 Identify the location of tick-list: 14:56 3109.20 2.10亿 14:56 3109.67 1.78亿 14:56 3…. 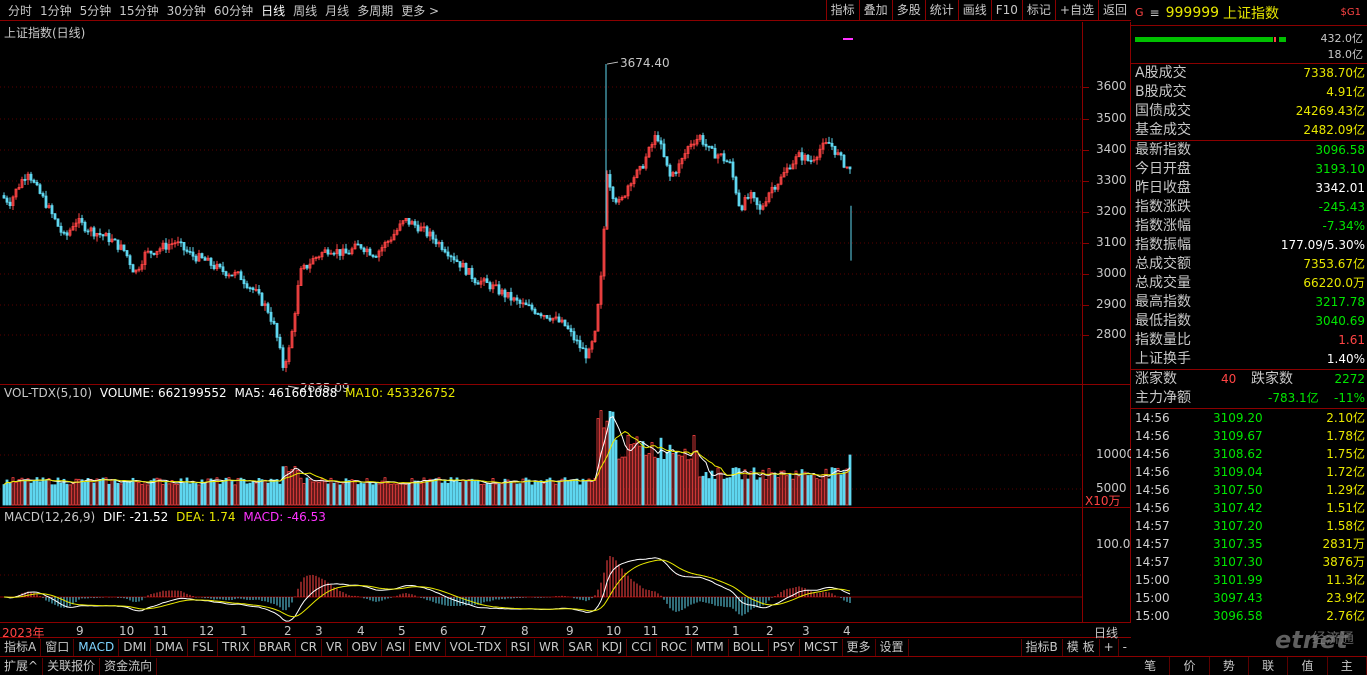
(1249, 517).